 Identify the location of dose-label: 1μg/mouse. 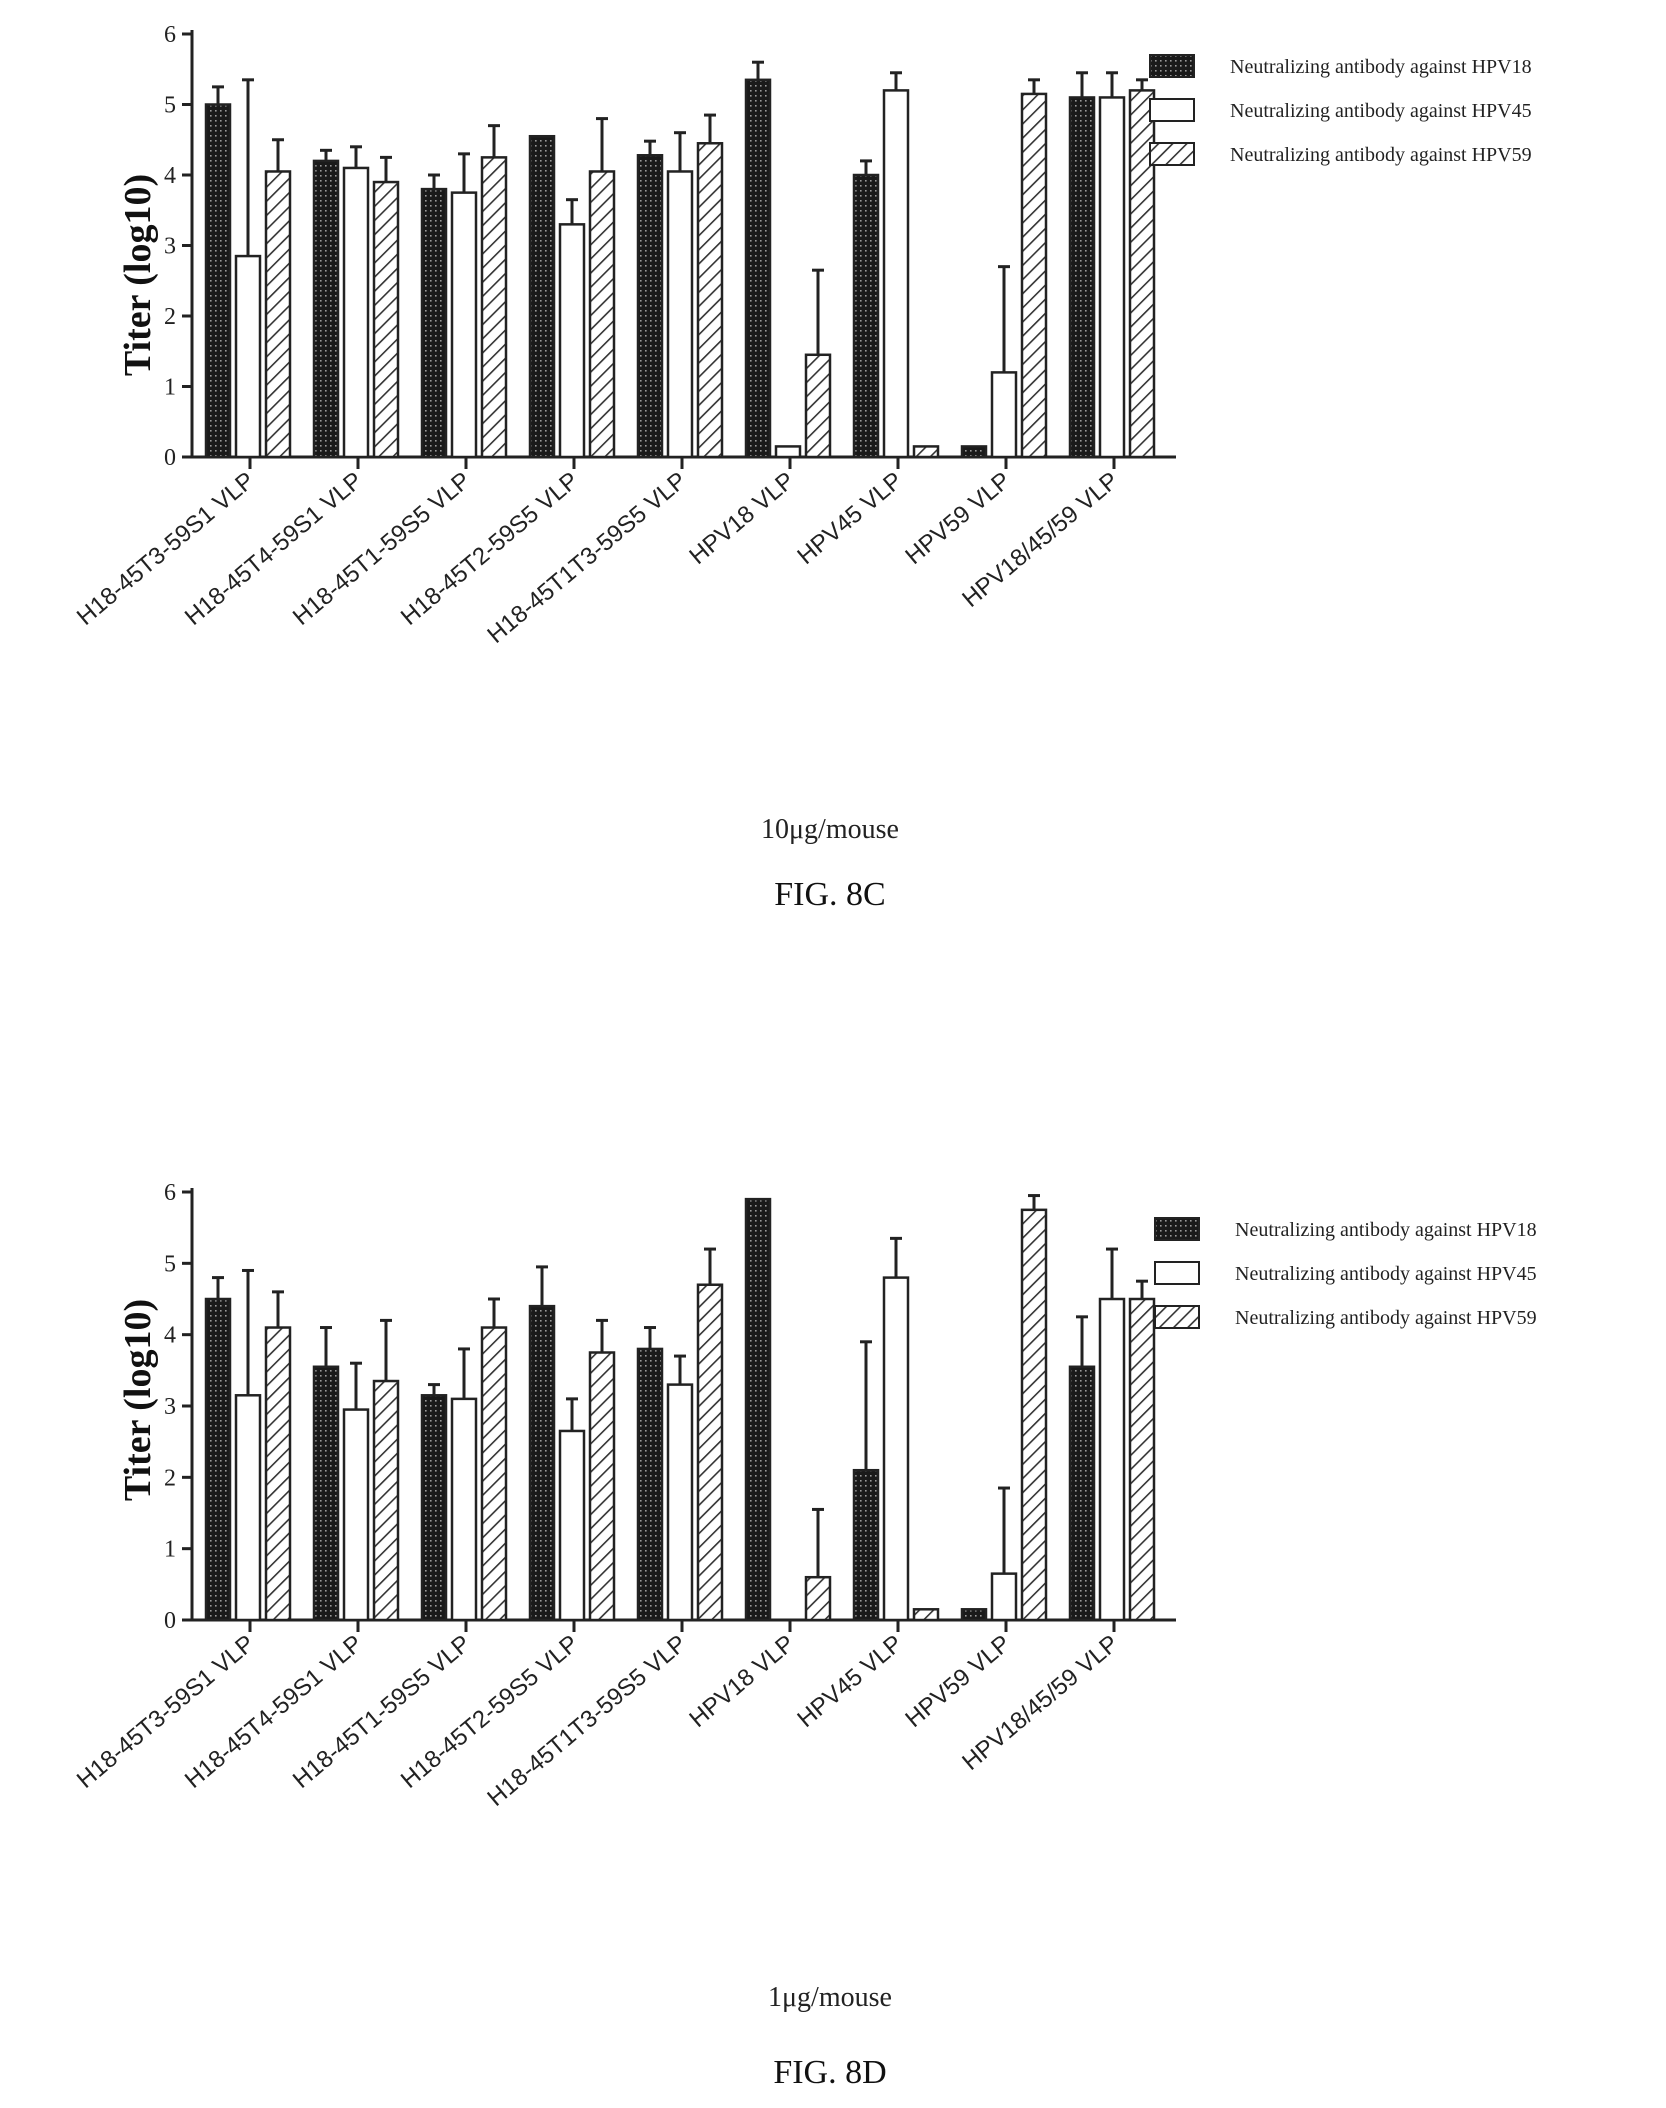
(830, 1997).